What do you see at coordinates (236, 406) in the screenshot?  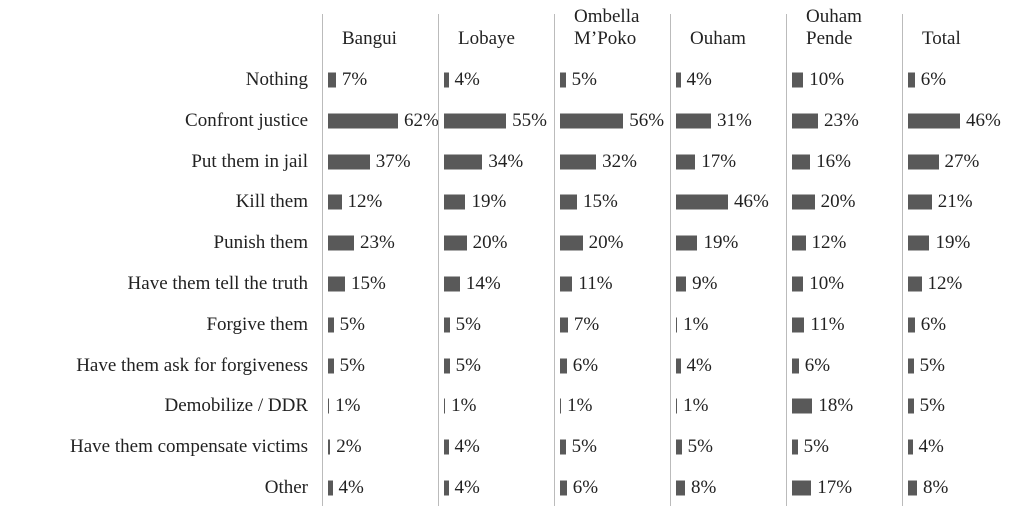 I see `category-label: Demobilize / DDR` at bounding box center [236, 406].